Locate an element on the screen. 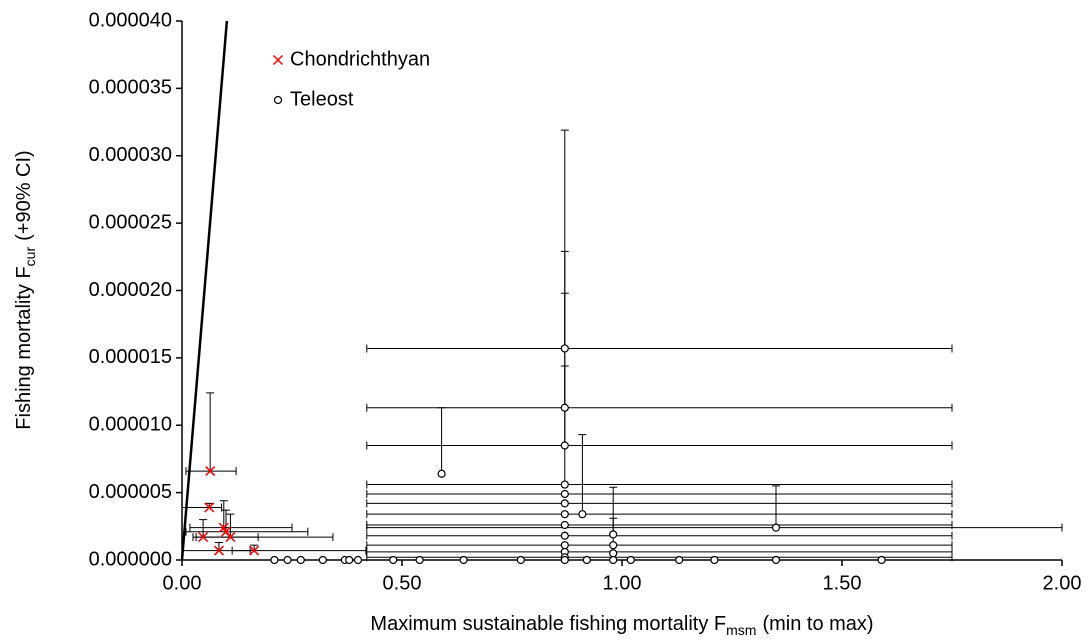 The image size is (1090, 643). y-tick-label: 0.000020 is located at coordinates (130, 290).